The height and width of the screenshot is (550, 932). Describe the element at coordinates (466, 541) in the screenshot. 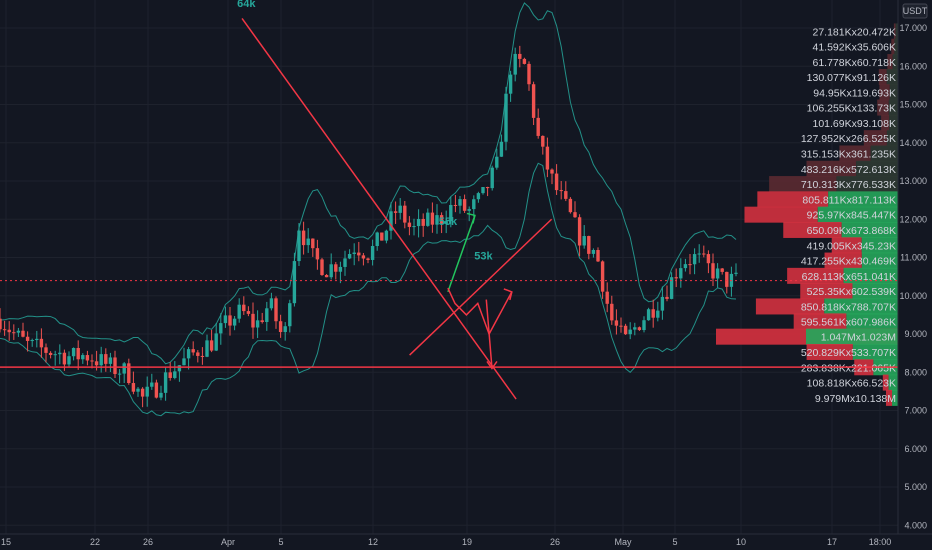

I see `time-axis: 15 22 26 Apr 5 12 19 26 May 5 10 17 18:00` at that location.